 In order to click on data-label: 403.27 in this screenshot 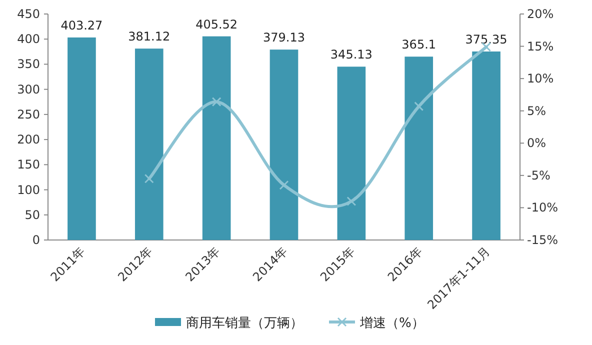, I will do `click(81, 25)`.